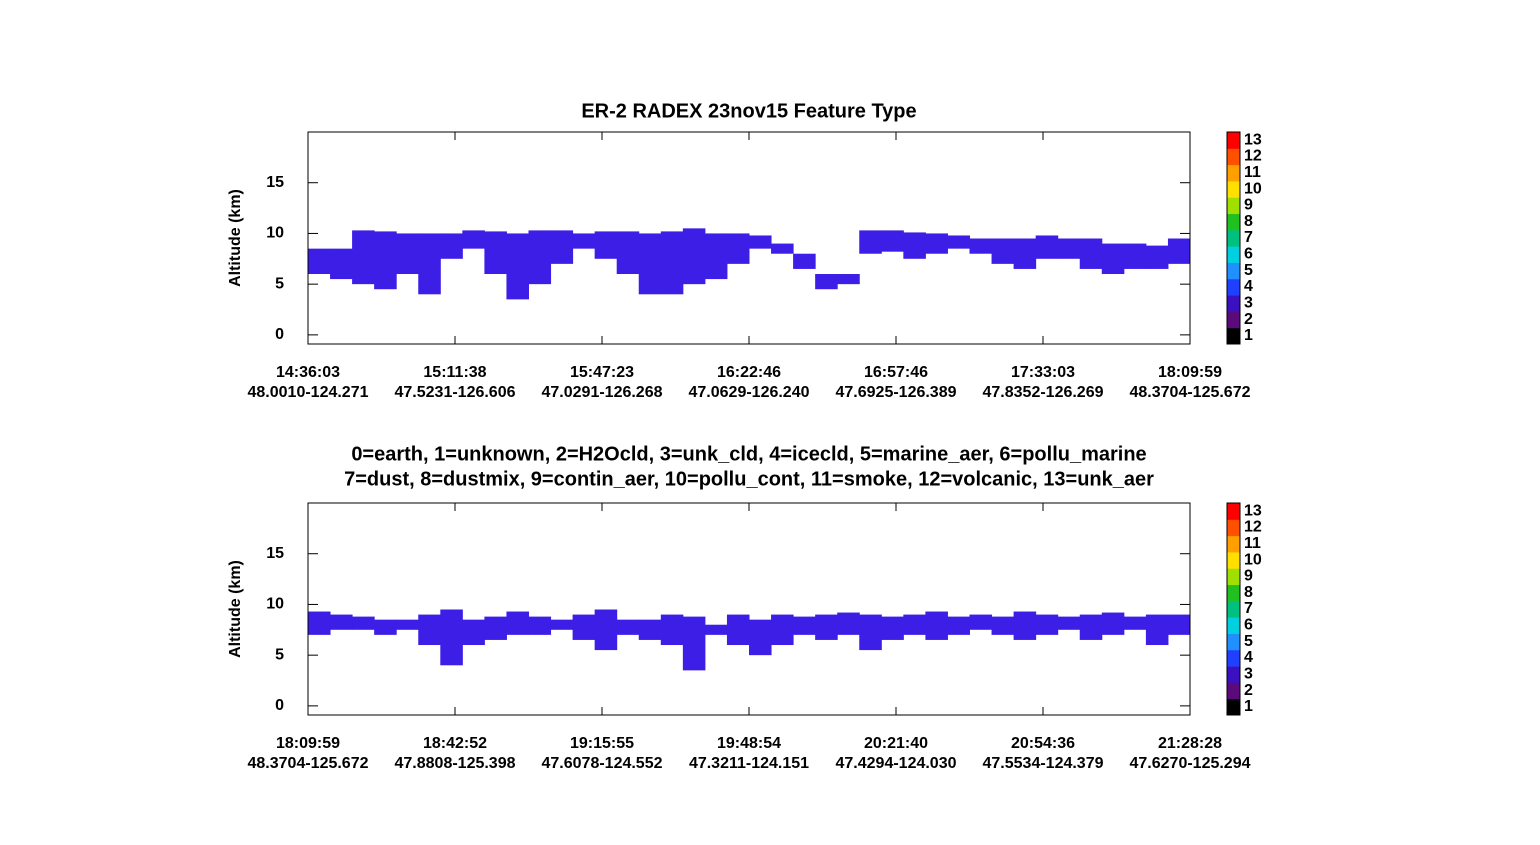  Describe the element at coordinates (748, 111) in the screenshot. I see `title: ER-2 RADEX 23nov15 Feature Type` at that location.